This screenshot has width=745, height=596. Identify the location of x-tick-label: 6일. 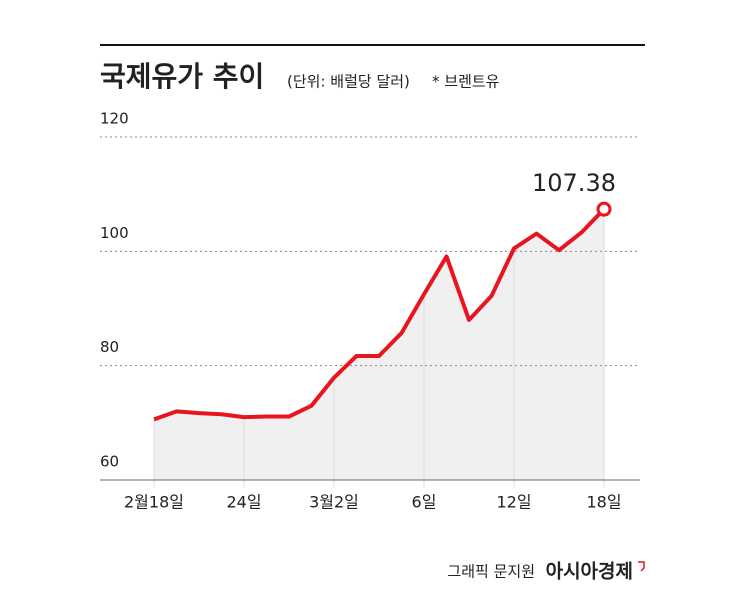
(424, 502).